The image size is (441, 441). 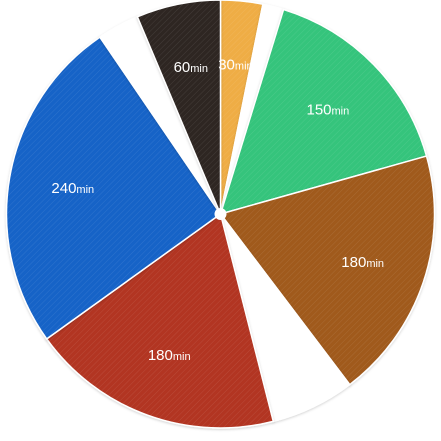 I want to click on pie-slice-unit-1: min, so click(x=244, y=67).